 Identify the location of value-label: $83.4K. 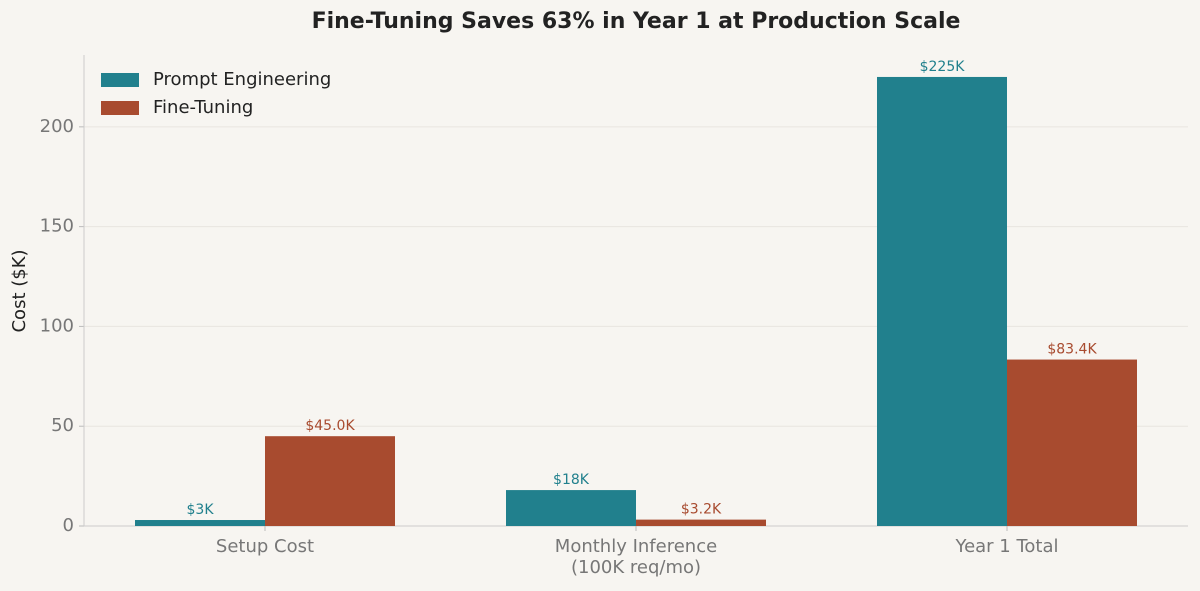
(1072, 350).